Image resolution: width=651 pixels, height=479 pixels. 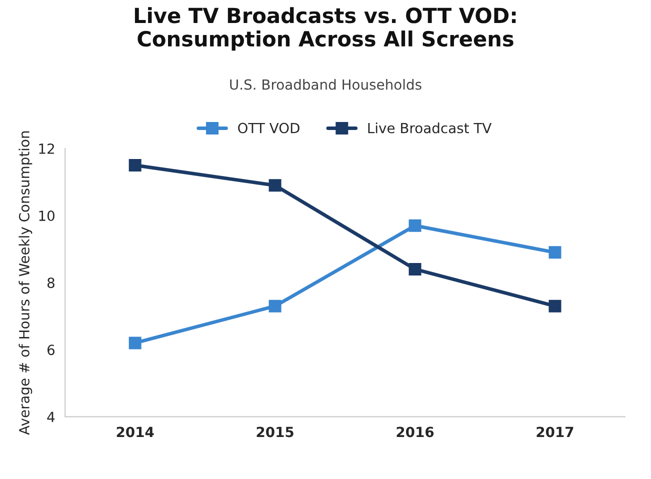 I want to click on y-axis-title: Average # of Hours of Weekly Consumption, so click(x=25, y=283).